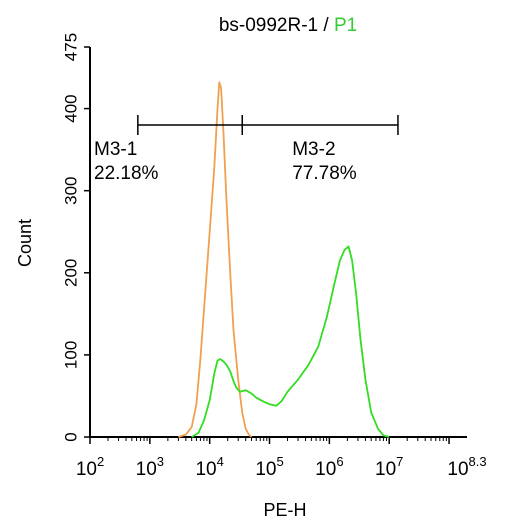  I want to click on x-axis-ticks: 10² 10³ 10⁴ 10⁵ 10⁶ 10⁷ 108.3, so click(281, 458).